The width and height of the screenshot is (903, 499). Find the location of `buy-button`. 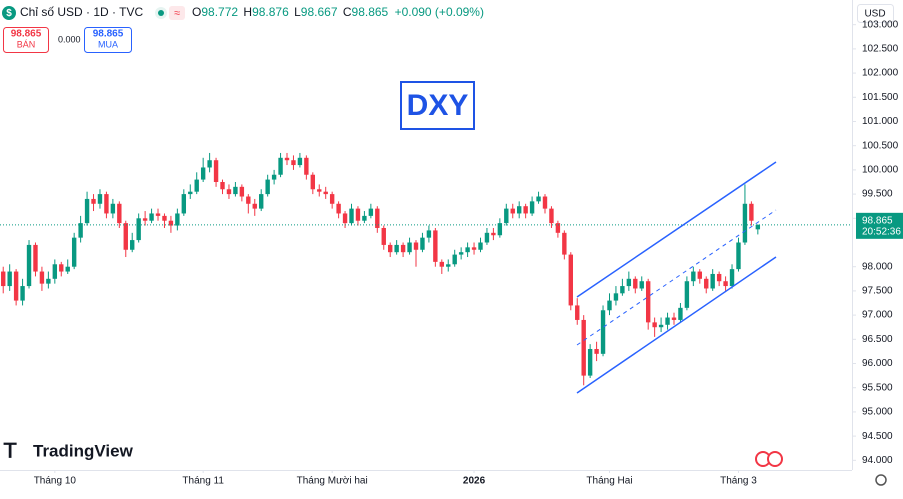

buy-button is located at coordinates (108, 40).